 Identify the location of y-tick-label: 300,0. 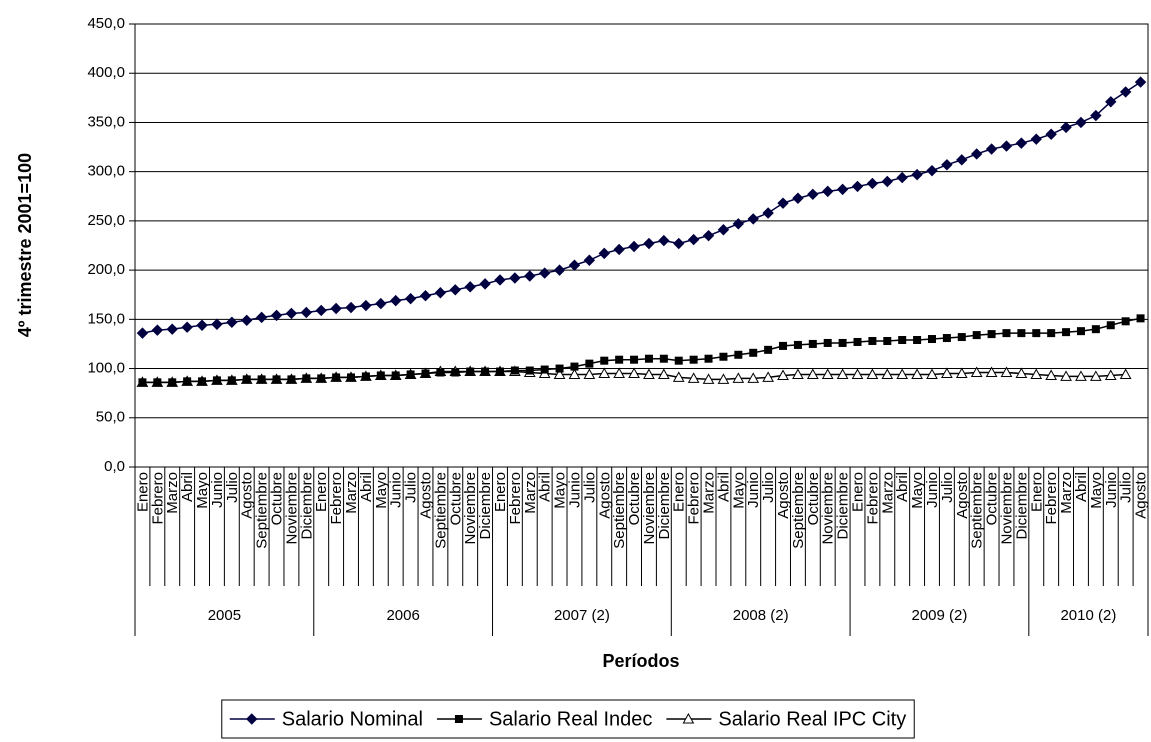
(106, 171).